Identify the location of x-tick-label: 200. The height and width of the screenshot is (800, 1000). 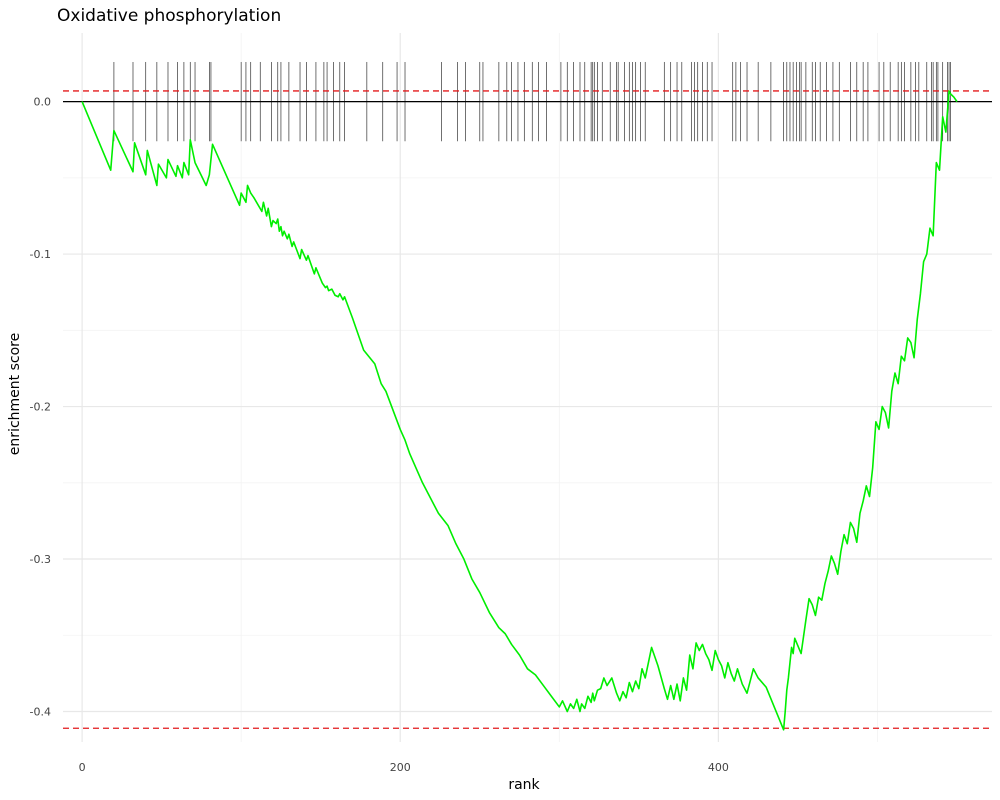
(400, 767).